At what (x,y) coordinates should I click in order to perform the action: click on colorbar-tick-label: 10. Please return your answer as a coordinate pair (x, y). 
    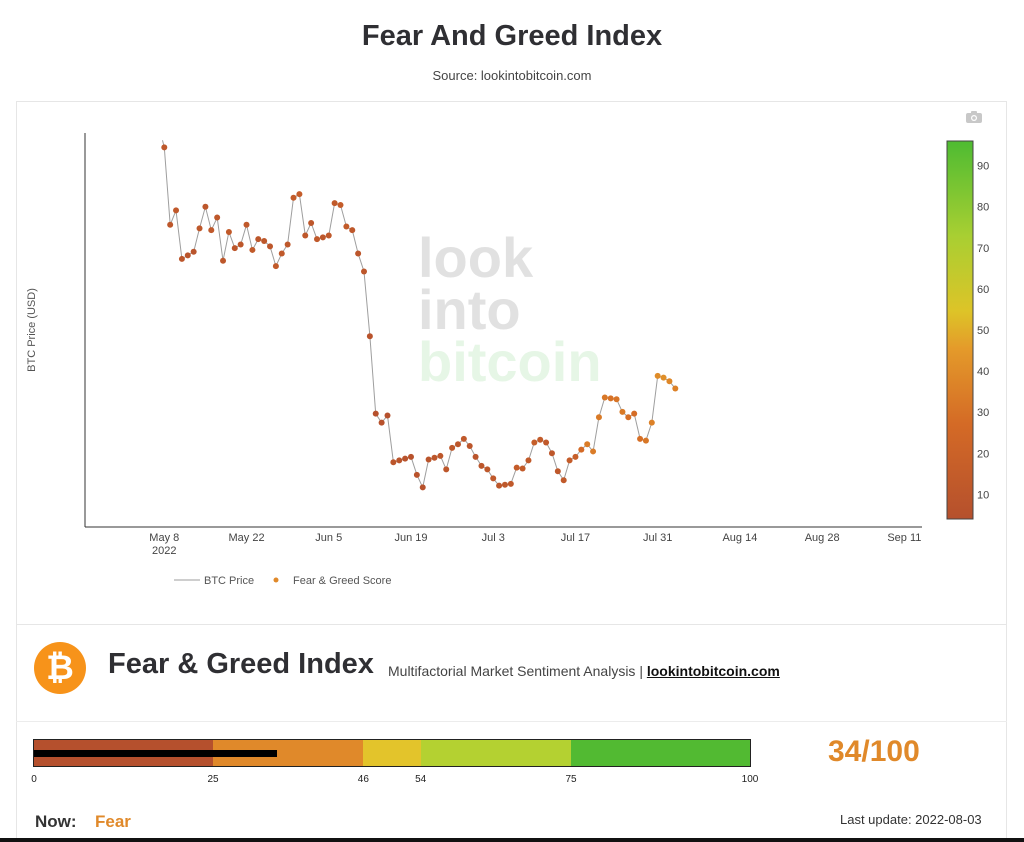
    Looking at the image, I should click on (983, 495).